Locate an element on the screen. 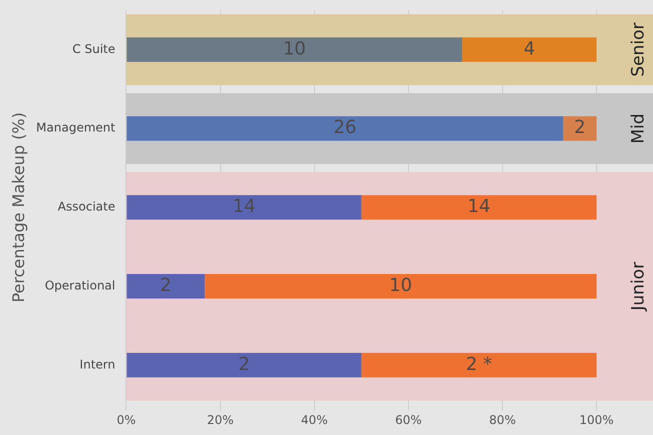 Image resolution: width=653 pixels, height=435 pixels. x-tick-label: 0% is located at coordinates (126, 419).